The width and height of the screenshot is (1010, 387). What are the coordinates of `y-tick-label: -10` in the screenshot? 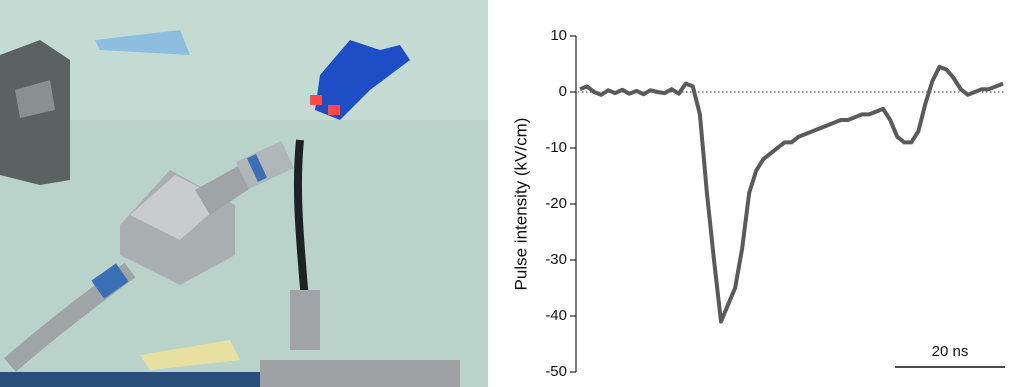 It's located at (556, 147).